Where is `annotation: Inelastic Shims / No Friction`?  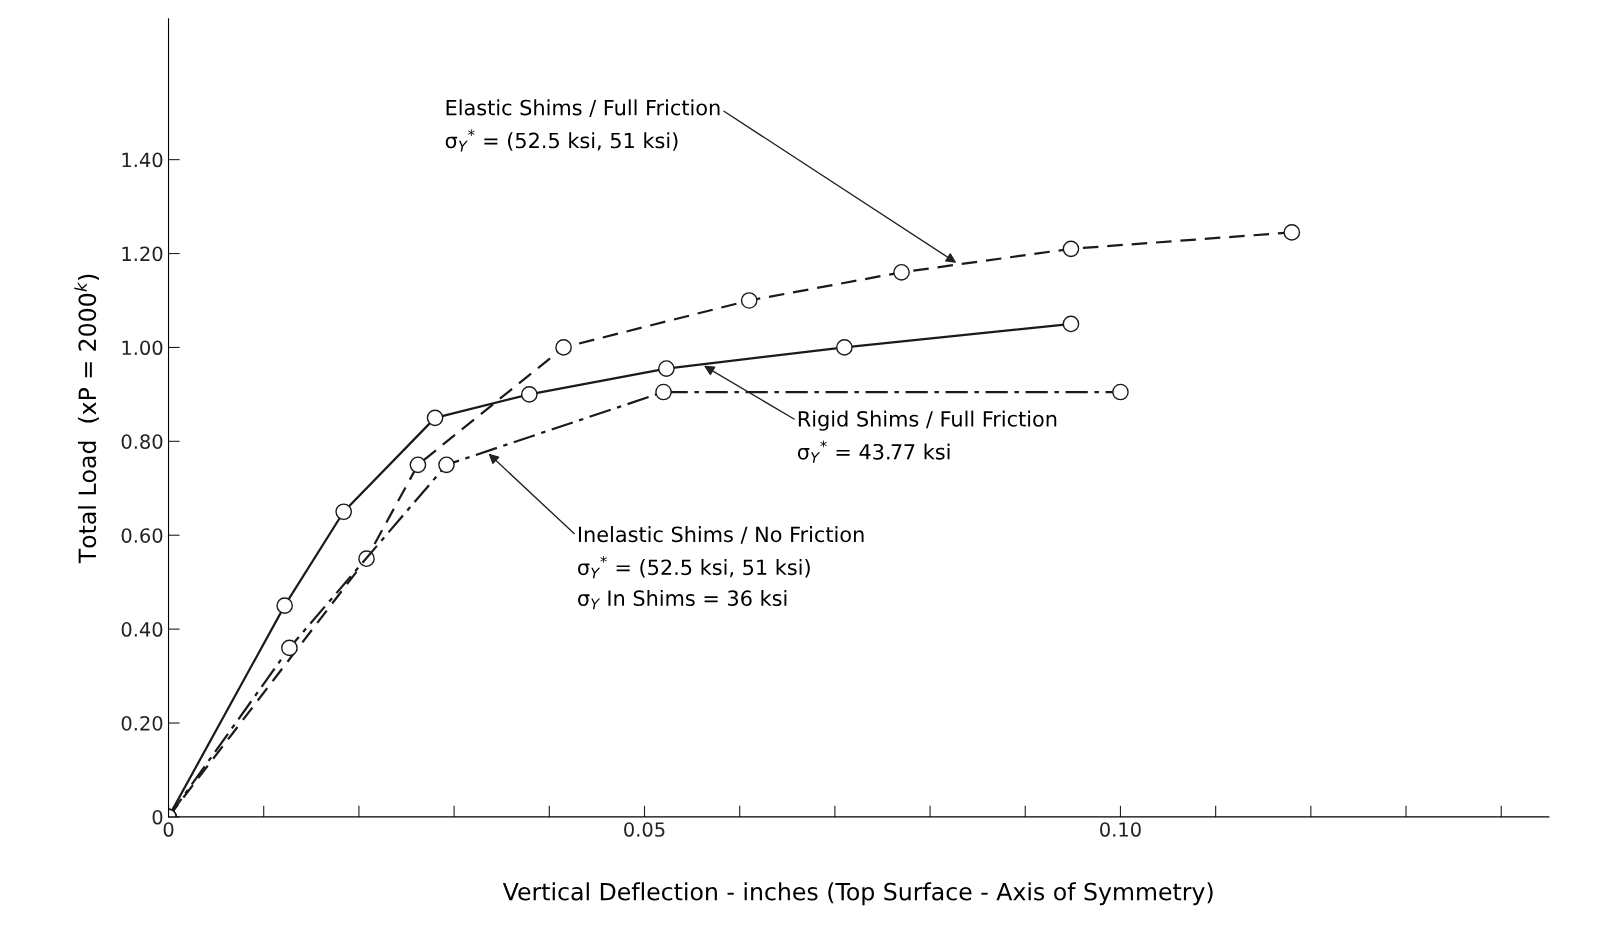 annotation: Inelastic Shims / No Friction is located at coordinates (721, 535).